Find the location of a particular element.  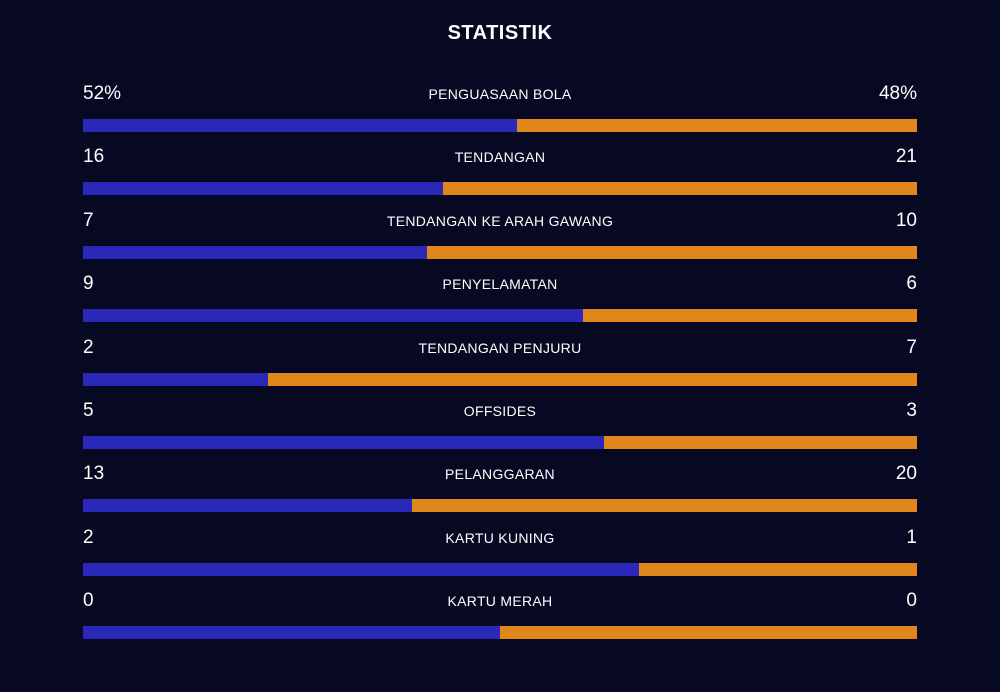

stat-row: TENDANGAN KE ARAH GAWANG 7 10 is located at coordinates (500, 238).